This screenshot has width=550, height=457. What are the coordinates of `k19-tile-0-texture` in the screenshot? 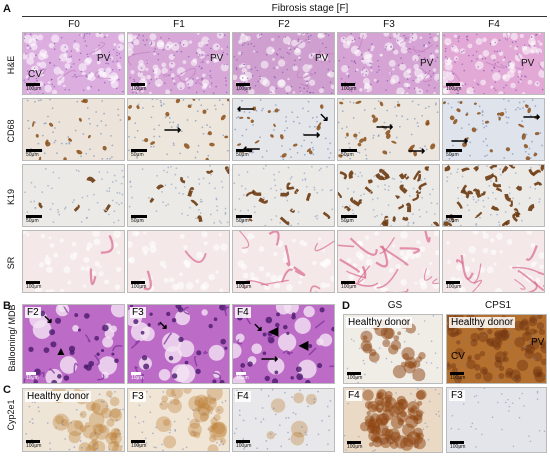 It's located at (74, 196).